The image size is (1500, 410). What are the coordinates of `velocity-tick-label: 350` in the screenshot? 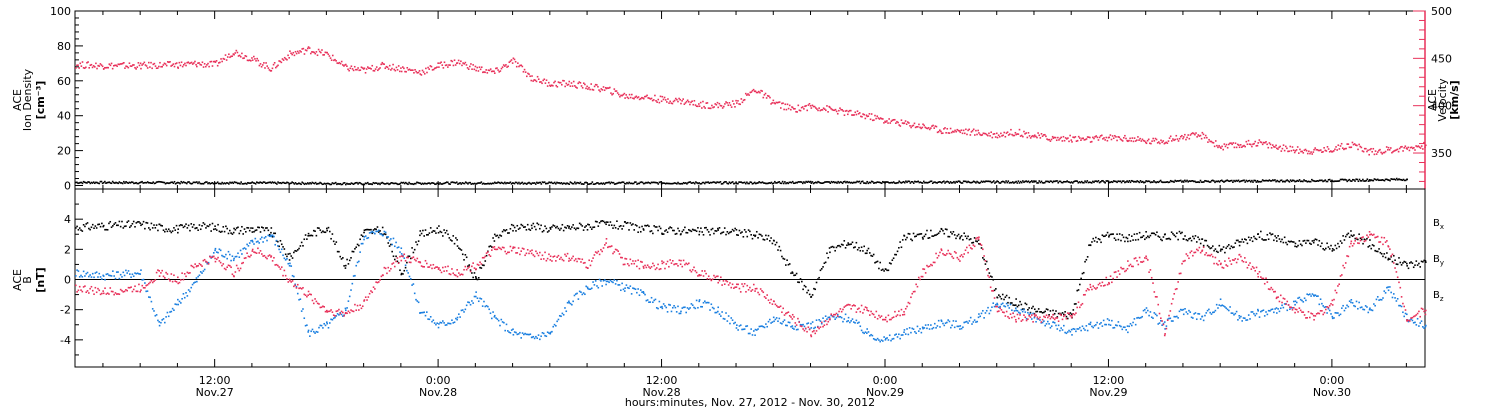 It's located at (1441, 153).